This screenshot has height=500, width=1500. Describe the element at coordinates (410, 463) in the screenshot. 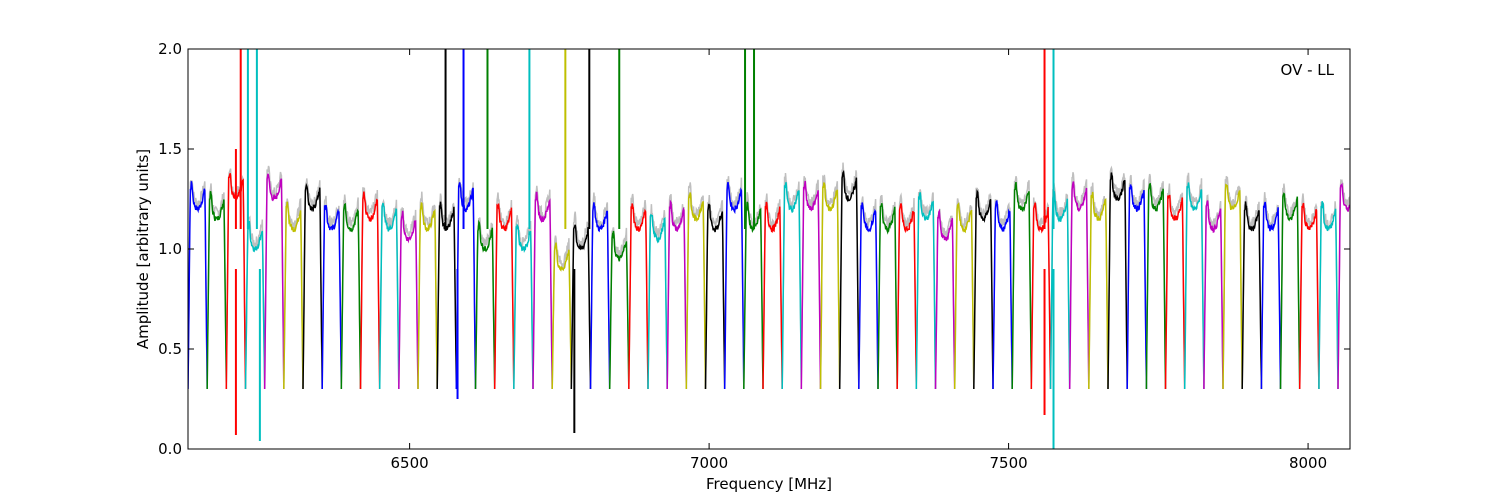

I see `x-tick-label-0: 6500` at that location.